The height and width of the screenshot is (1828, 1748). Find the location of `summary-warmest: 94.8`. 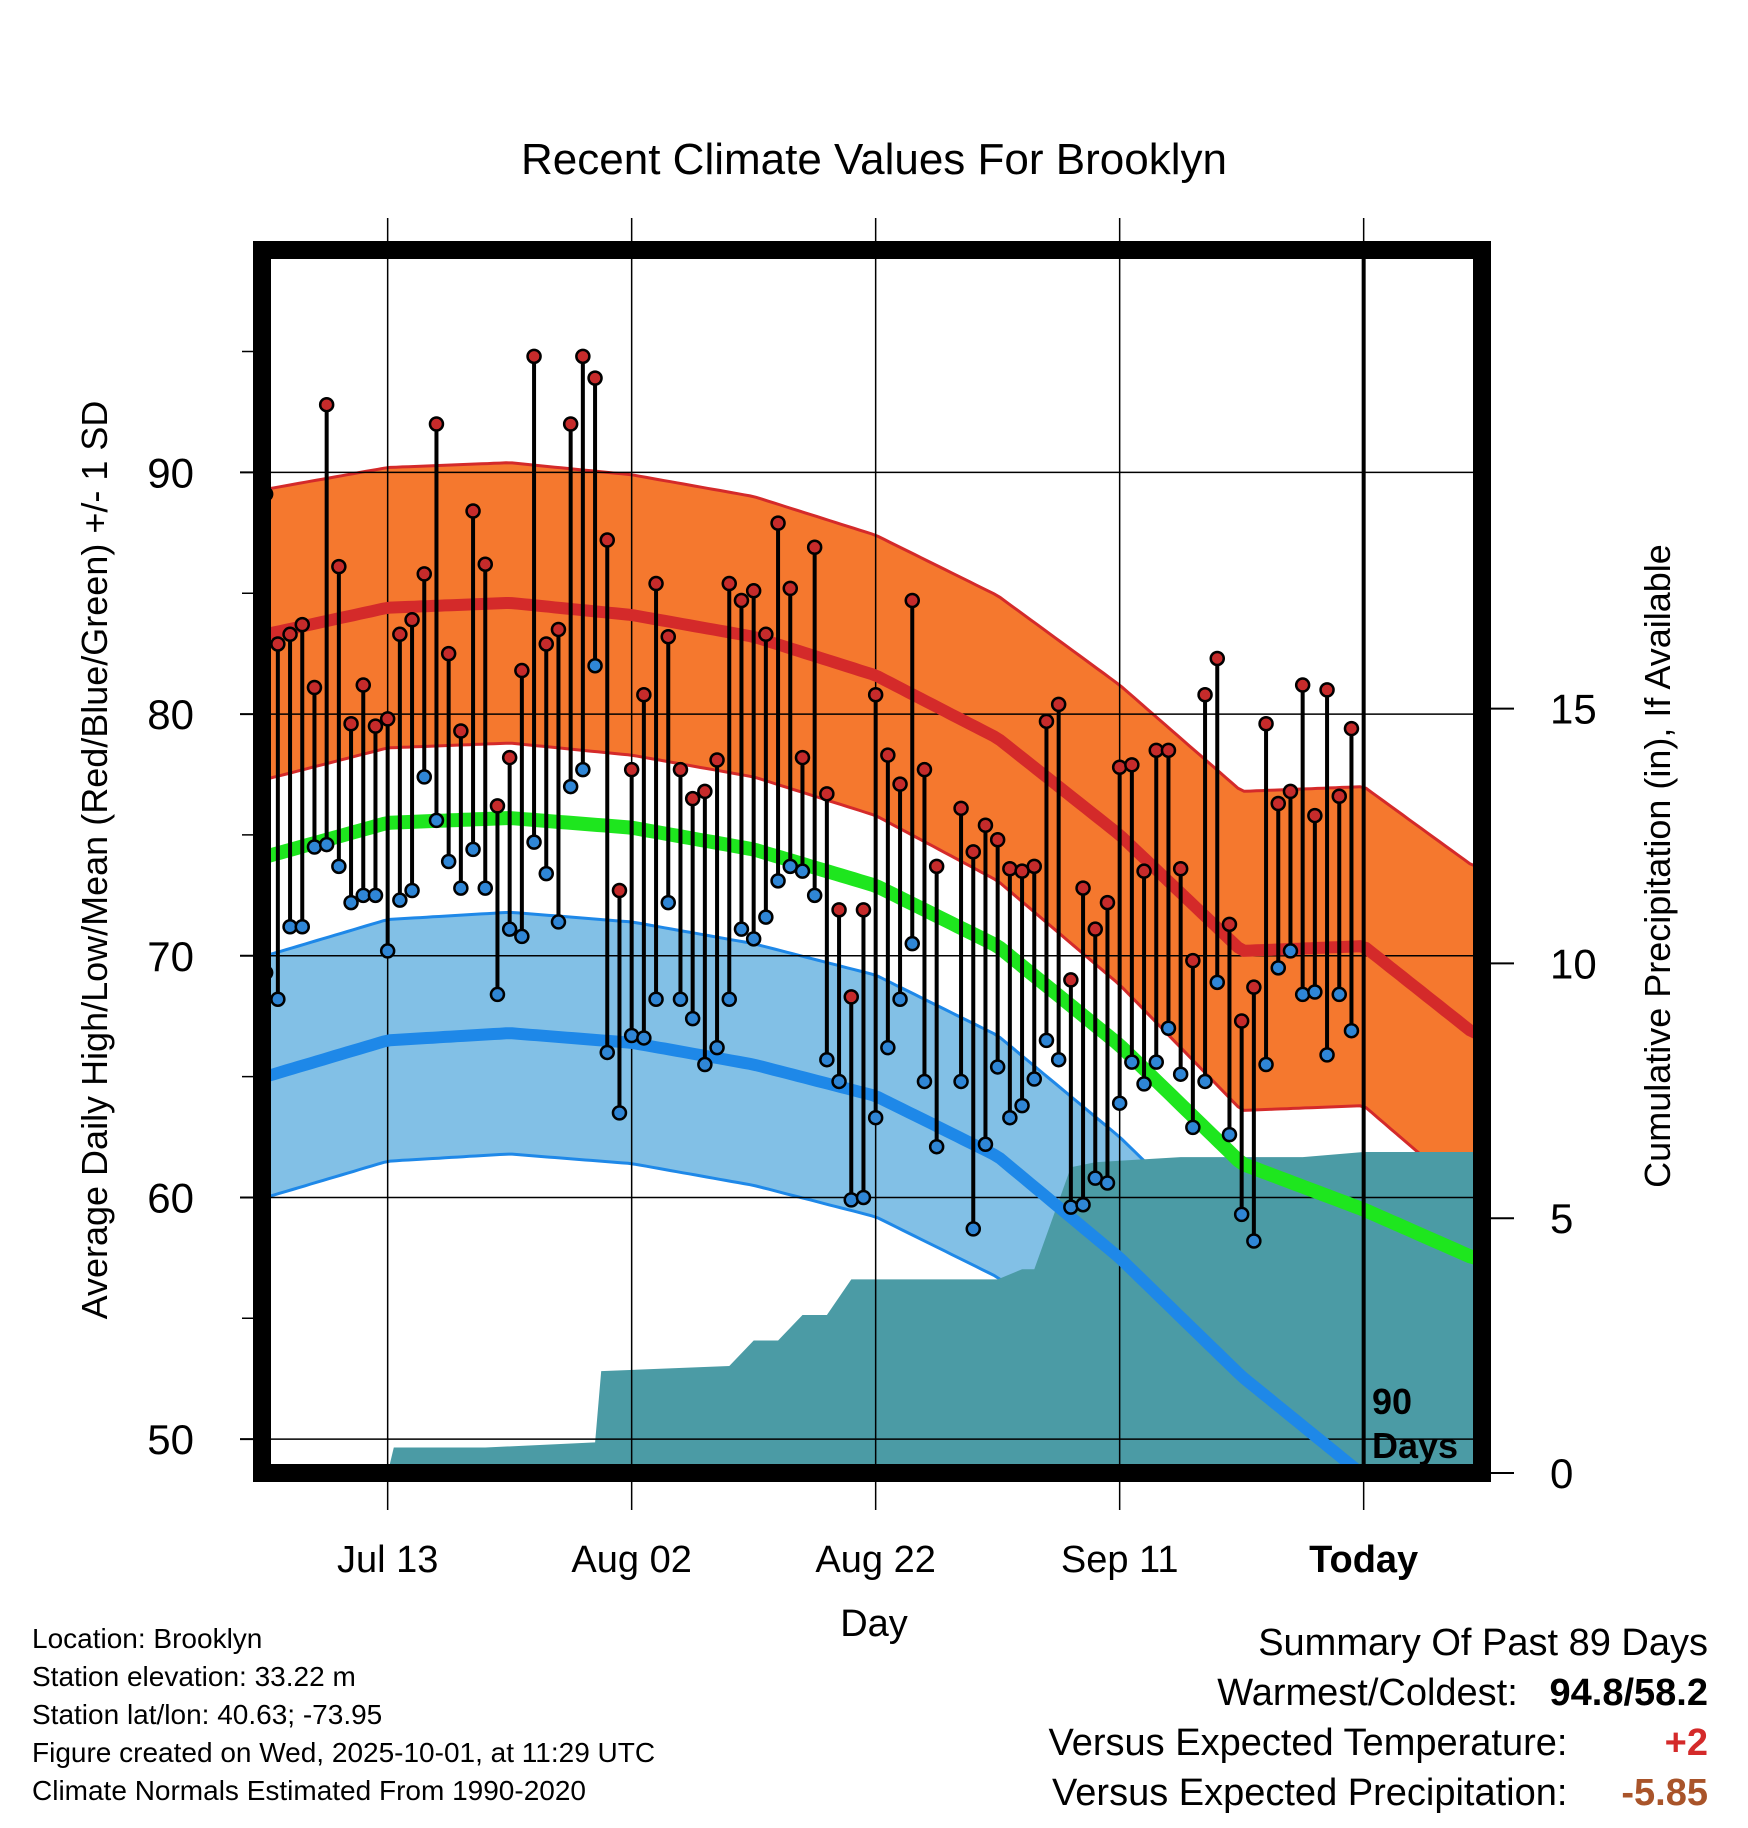

summary-warmest: 94.8 is located at coordinates (1586, 1693).